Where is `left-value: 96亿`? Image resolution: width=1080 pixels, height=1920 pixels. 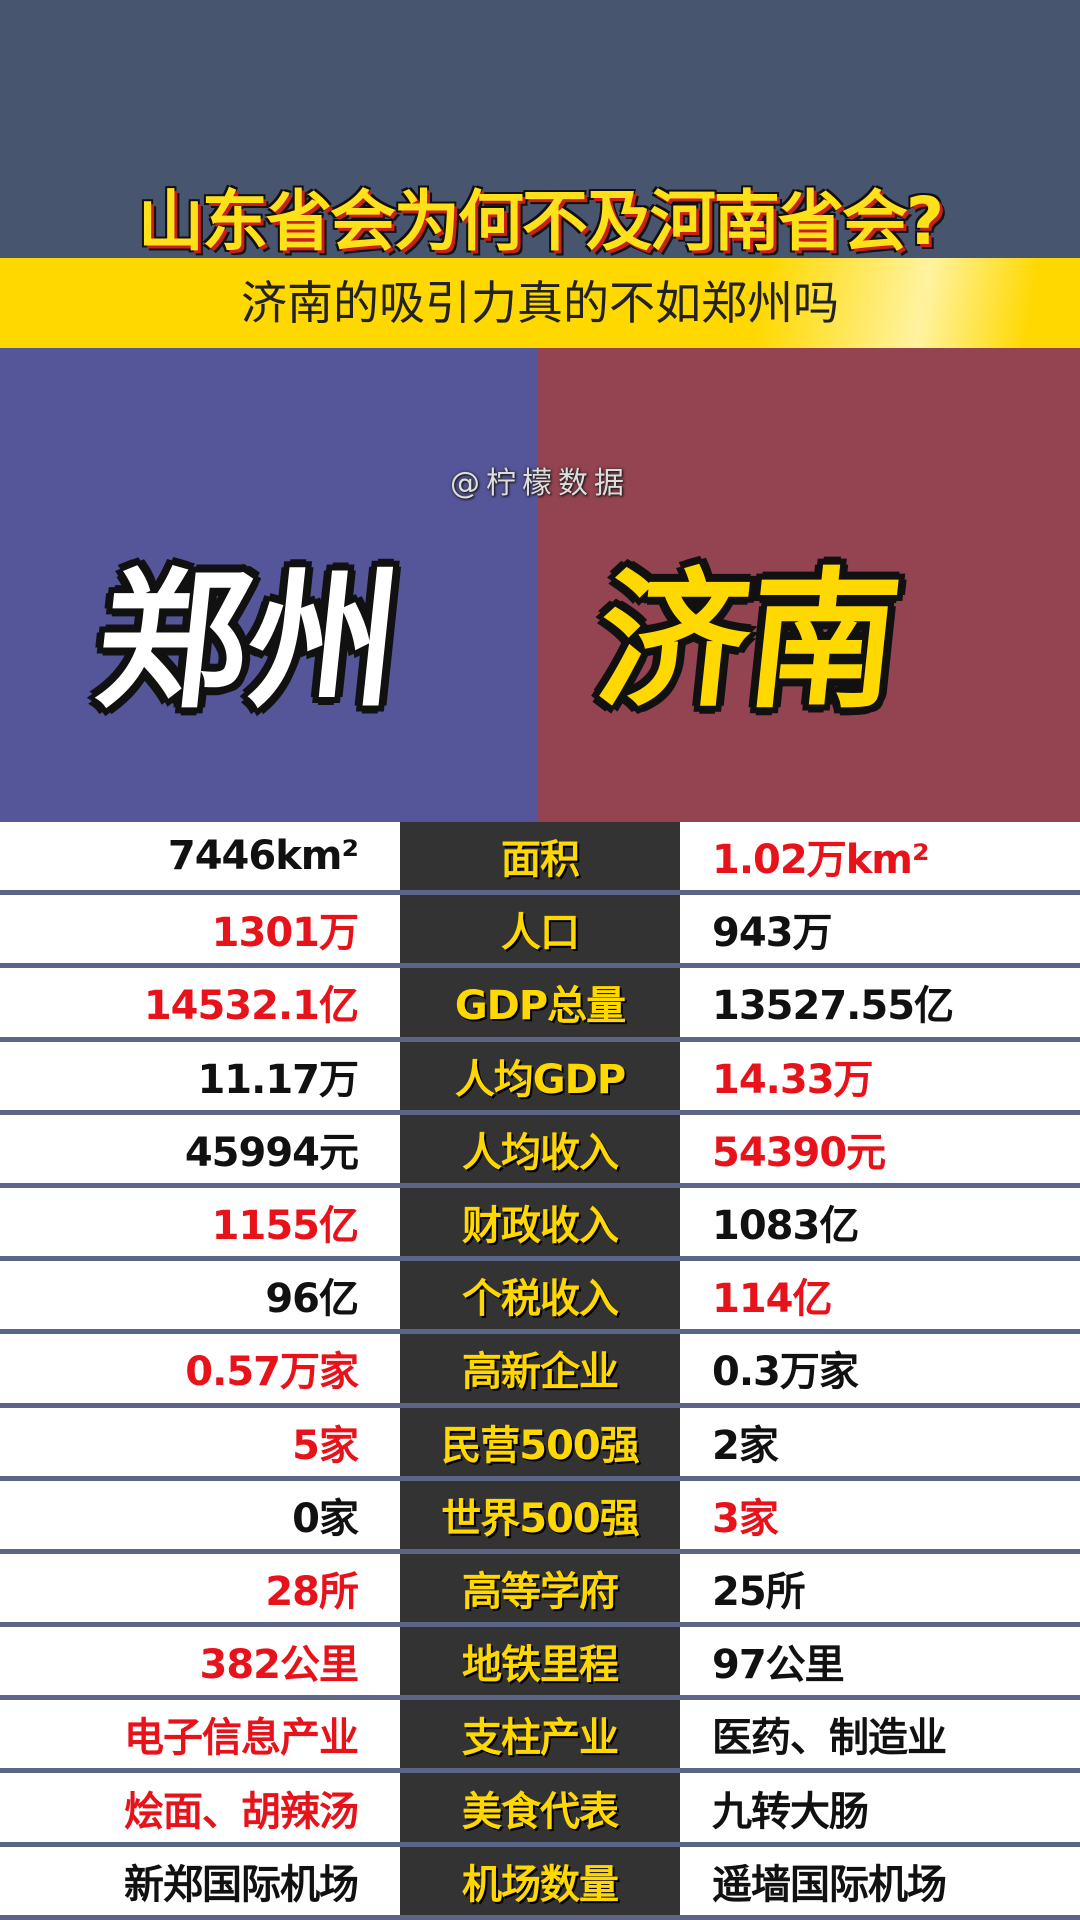 left-value: 96亿 is located at coordinates (312, 1299).